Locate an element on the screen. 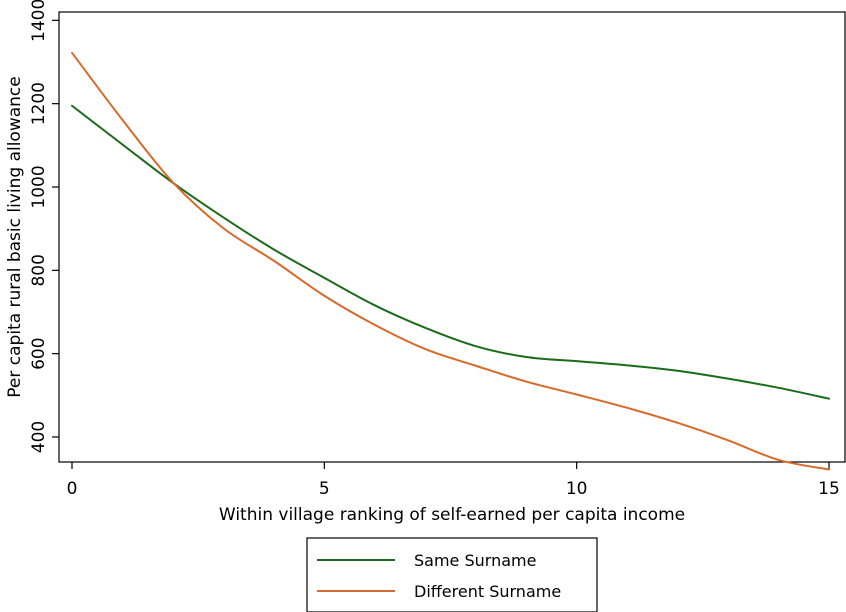 This screenshot has width=846, height=612. x-axis: 0 5 10 15 is located at coordinates (453, 480).